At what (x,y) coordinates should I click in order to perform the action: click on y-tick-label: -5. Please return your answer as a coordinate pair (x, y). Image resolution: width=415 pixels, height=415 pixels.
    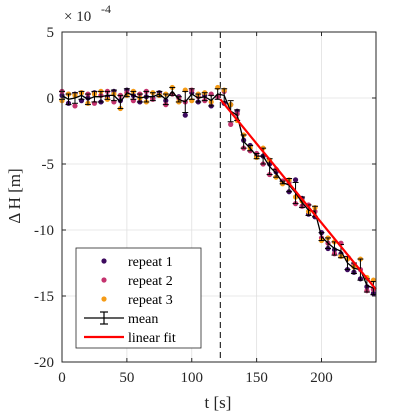
    Looking at the image, I should click on (48, 165).